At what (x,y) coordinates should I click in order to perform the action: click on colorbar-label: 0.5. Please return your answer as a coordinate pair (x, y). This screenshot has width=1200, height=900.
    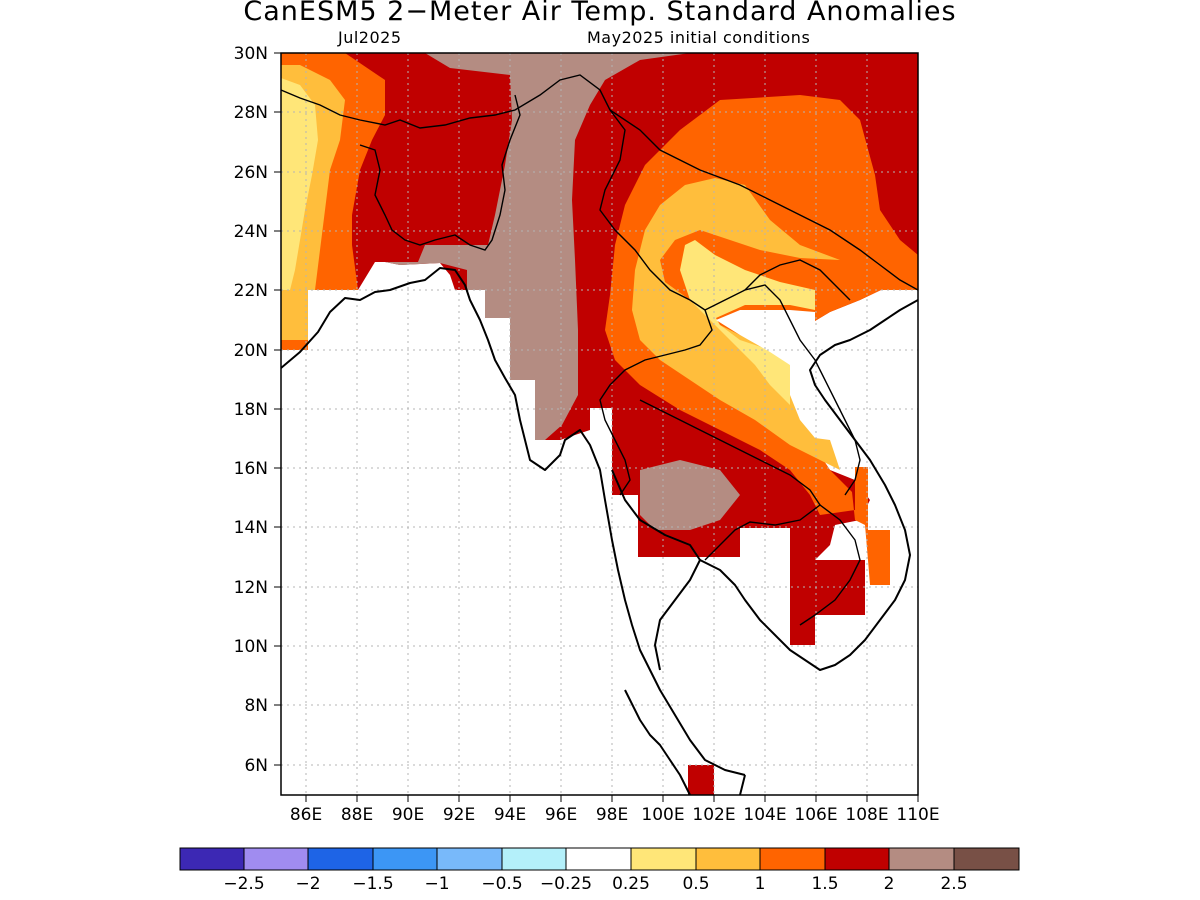
    Looking at the image, I should click on (695, 884).